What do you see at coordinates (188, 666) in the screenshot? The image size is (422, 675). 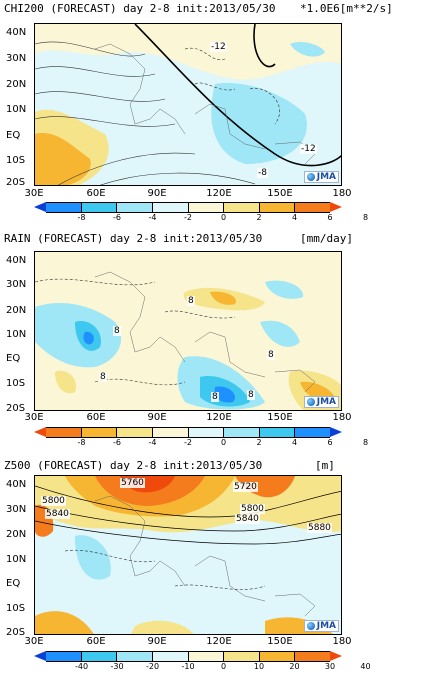 I see `colorbar-tick-label: -10` at bounding box center [188, 666].